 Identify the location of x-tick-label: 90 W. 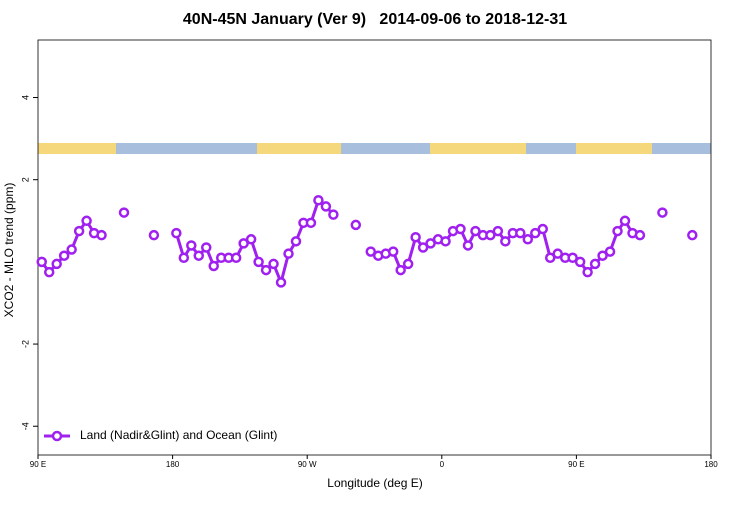
(307, 464).